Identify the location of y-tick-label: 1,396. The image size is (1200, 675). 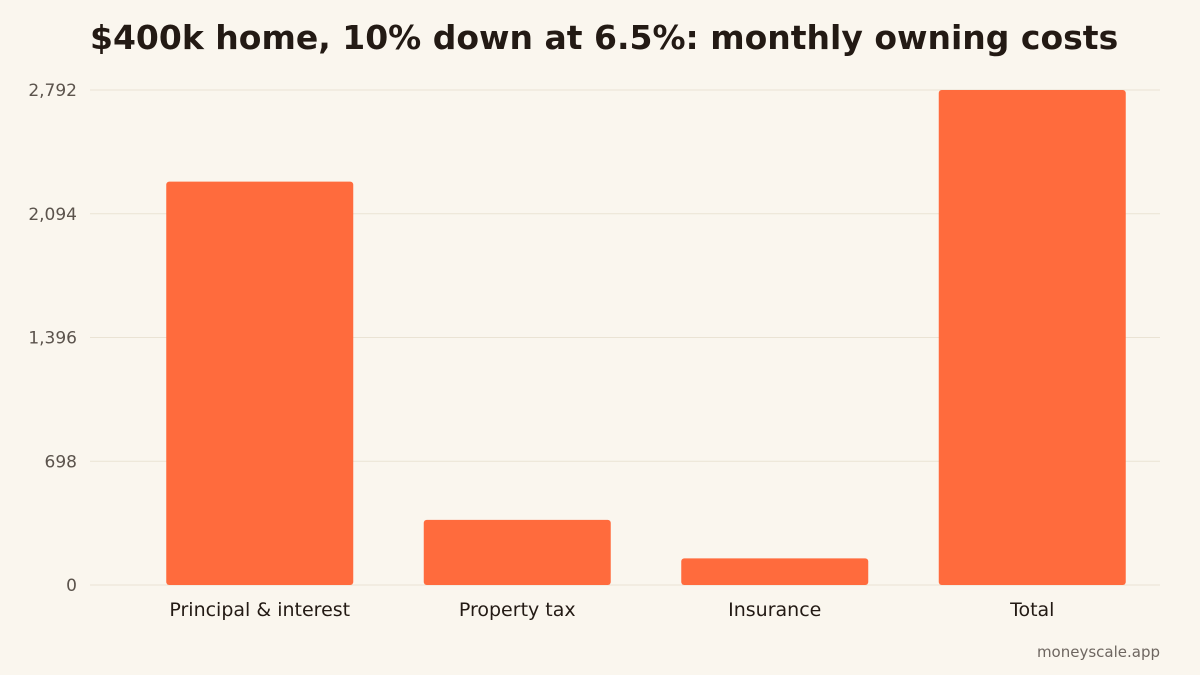
(52, 339).